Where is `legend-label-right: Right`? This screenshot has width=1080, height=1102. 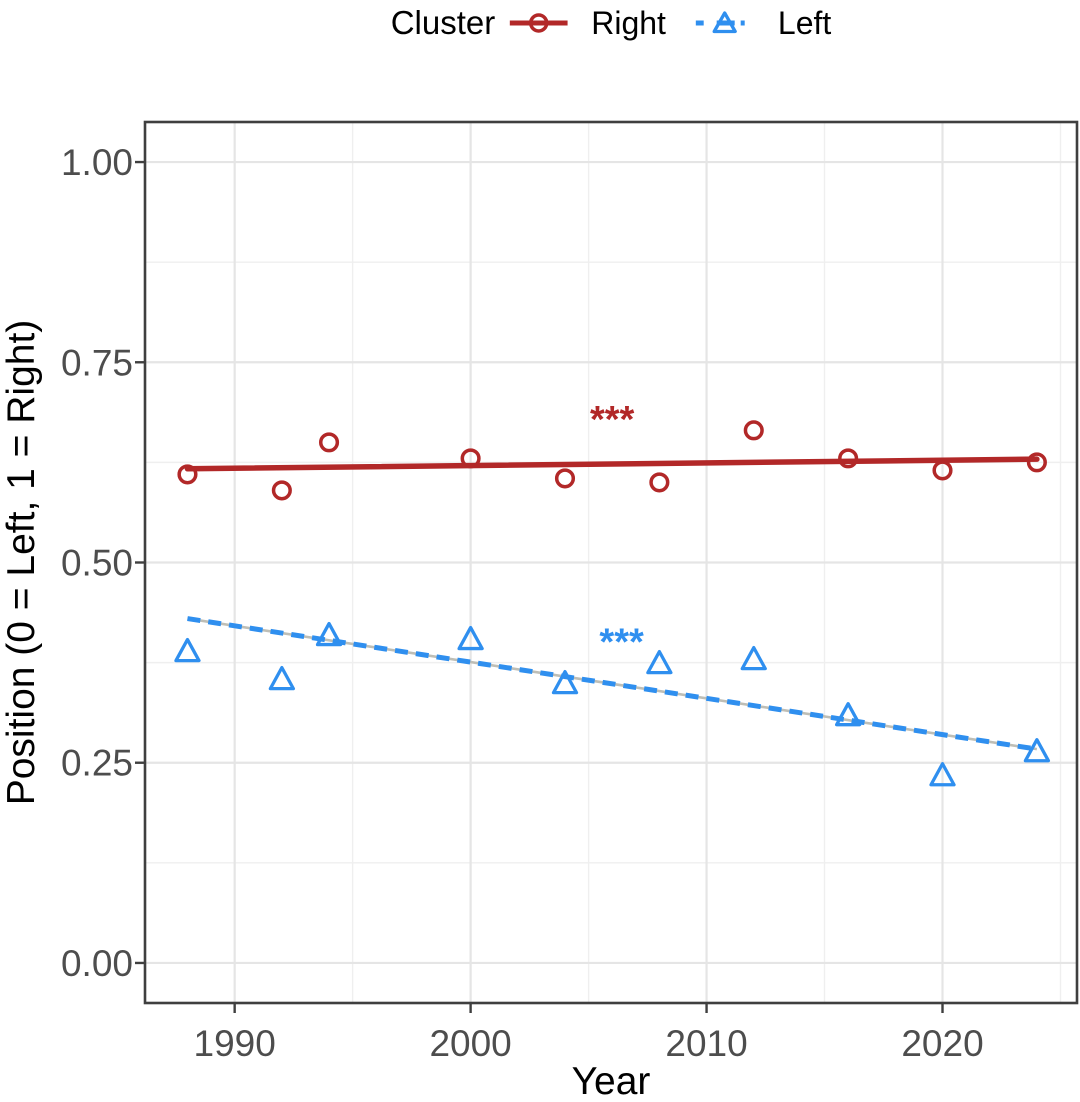 legend-label-right: Right is located at coordinates (628, 22).